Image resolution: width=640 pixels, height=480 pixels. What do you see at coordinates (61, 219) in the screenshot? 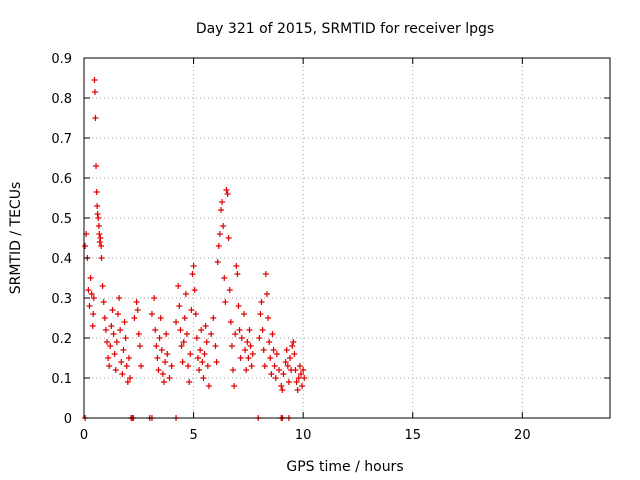
I see `y-tick-label: 0.5` at bounding box center [61, 219].